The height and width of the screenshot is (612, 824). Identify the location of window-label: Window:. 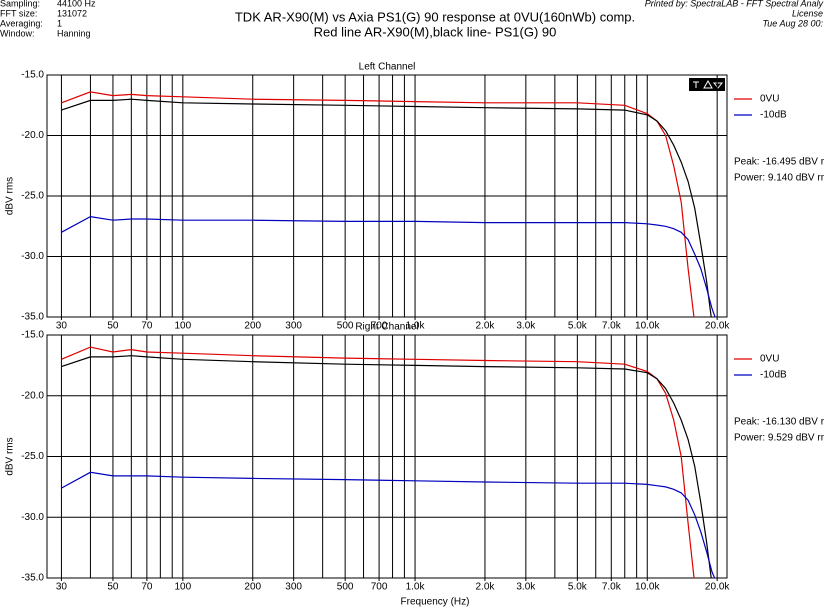
(17, 33).